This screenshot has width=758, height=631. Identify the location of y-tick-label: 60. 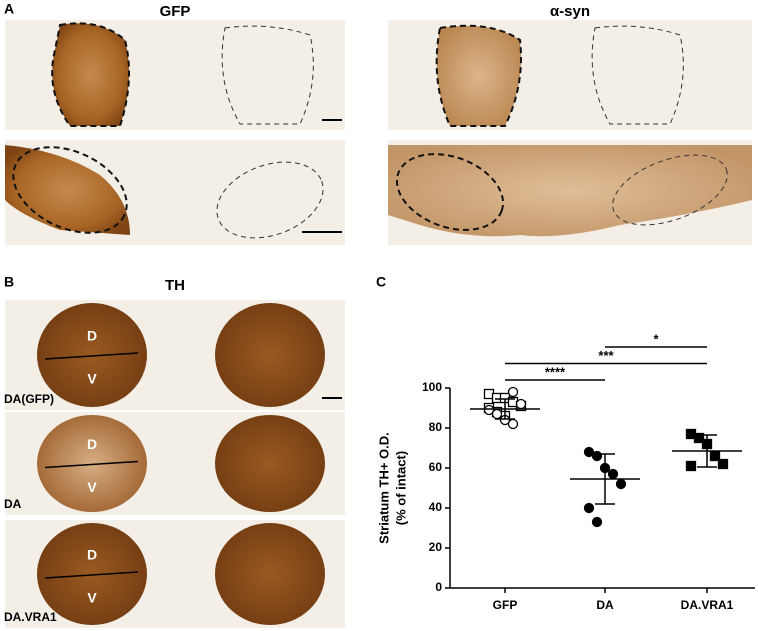
(436, 467).